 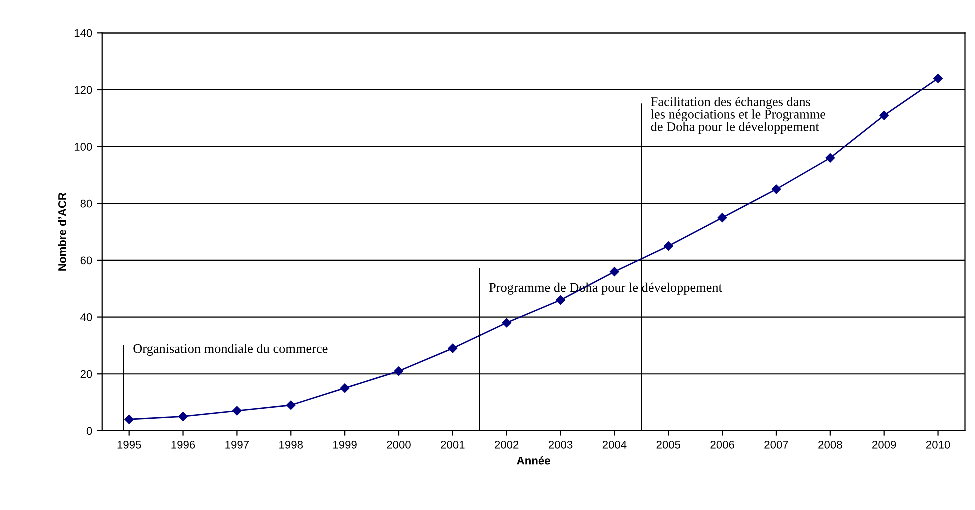 What do you see at coordinates (830, 444) in the screenshot?
I see `x-tick-label: 2008` at bounding box center [830, 444].